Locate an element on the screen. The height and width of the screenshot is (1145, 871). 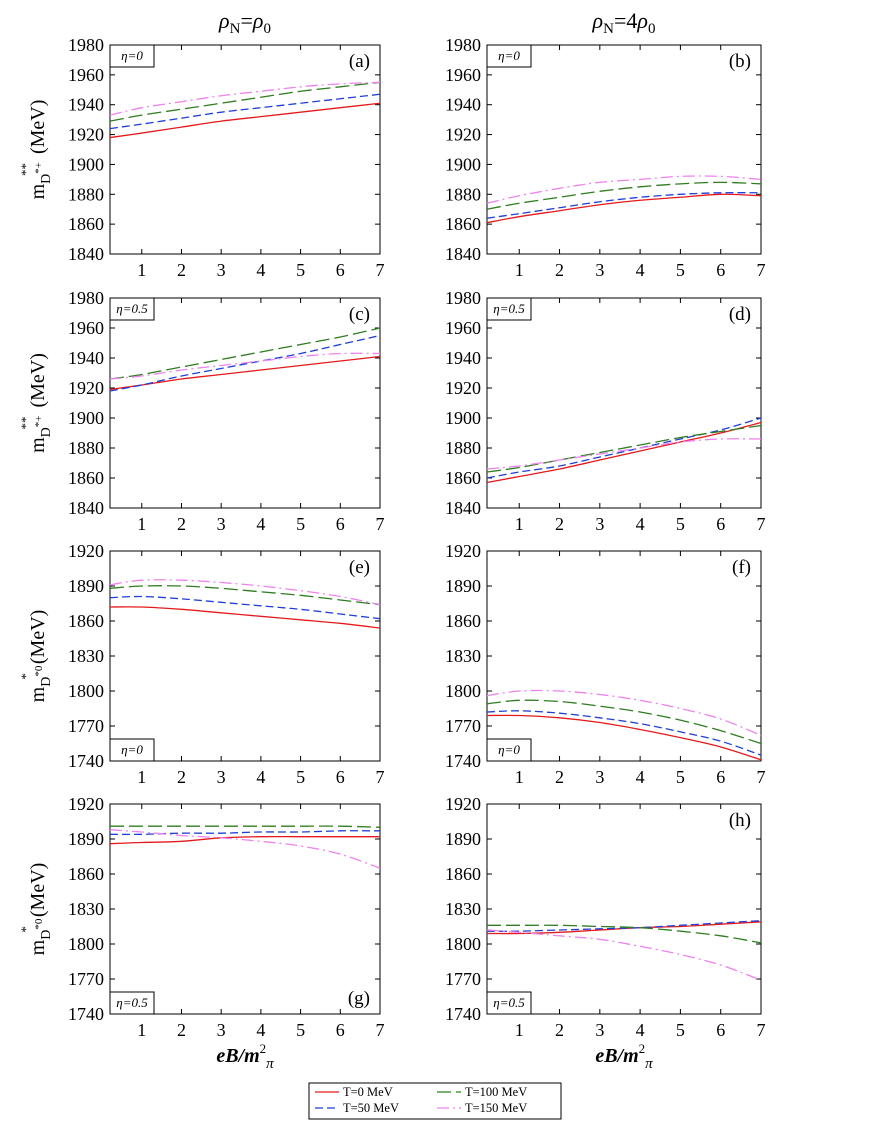
panel-label: (d) is located at coordinates (740, 314).